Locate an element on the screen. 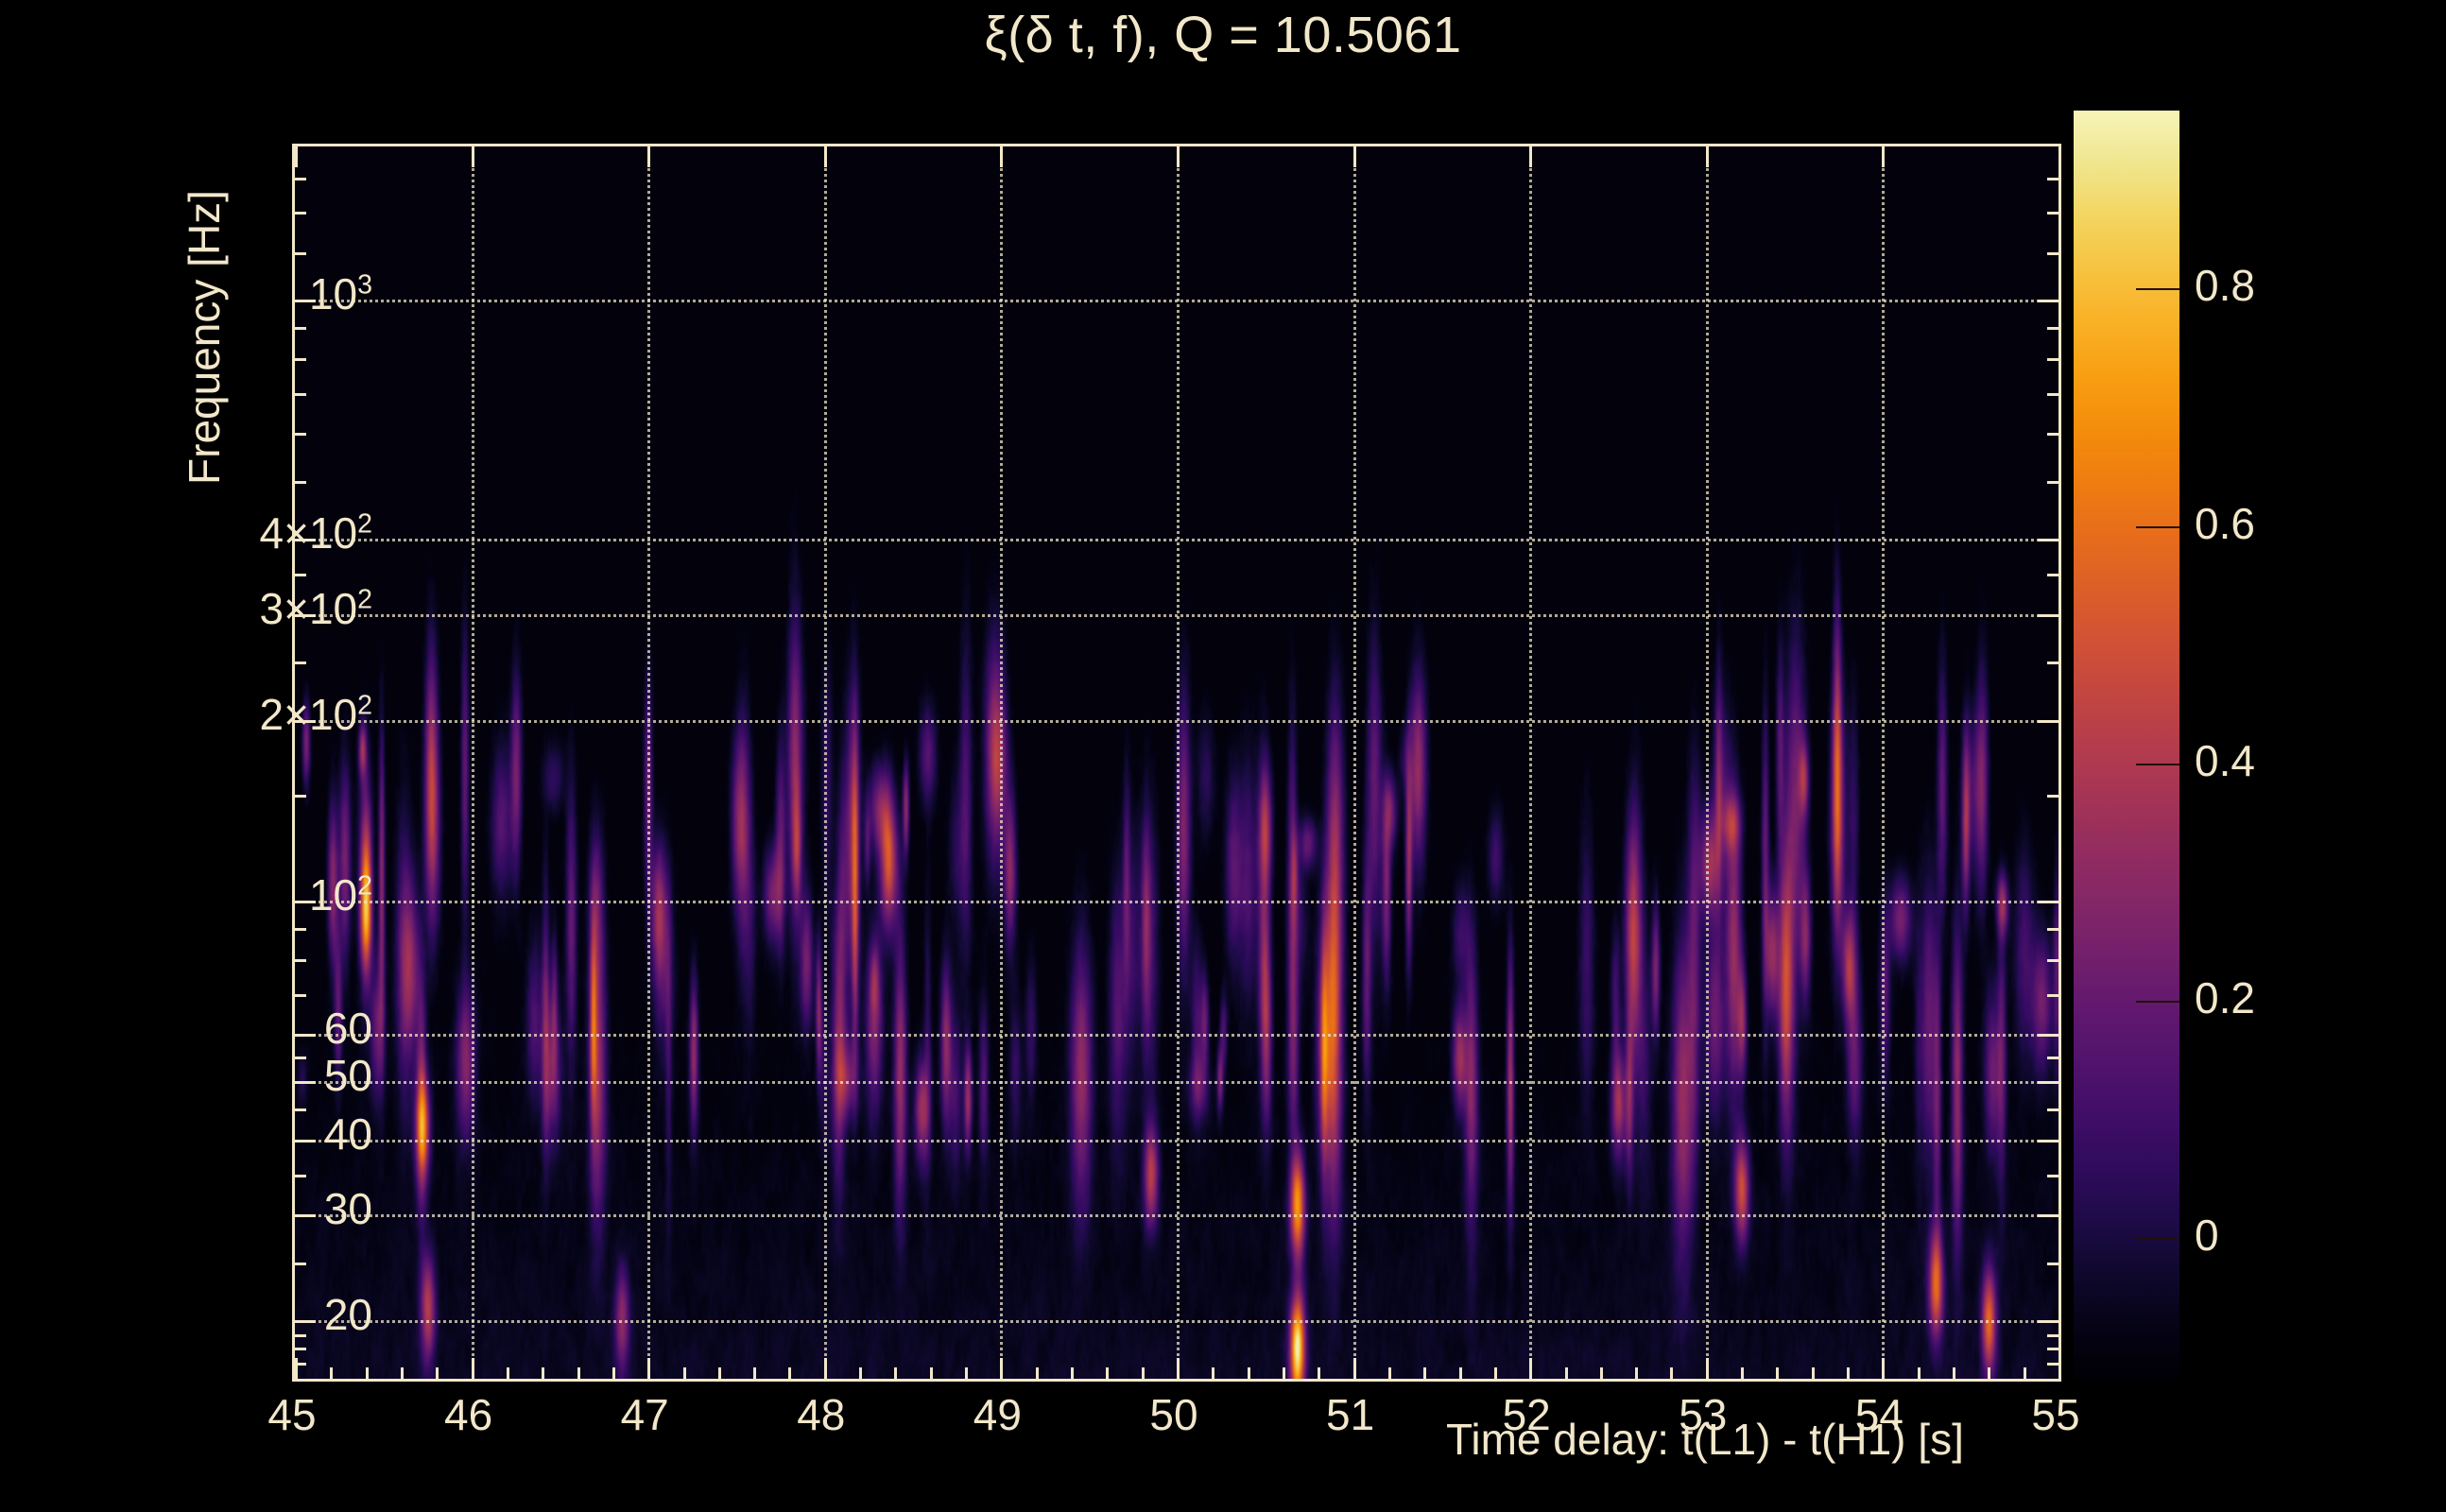  y-axis-title: Frequency [Hz] is located at coordinates (205, 337).